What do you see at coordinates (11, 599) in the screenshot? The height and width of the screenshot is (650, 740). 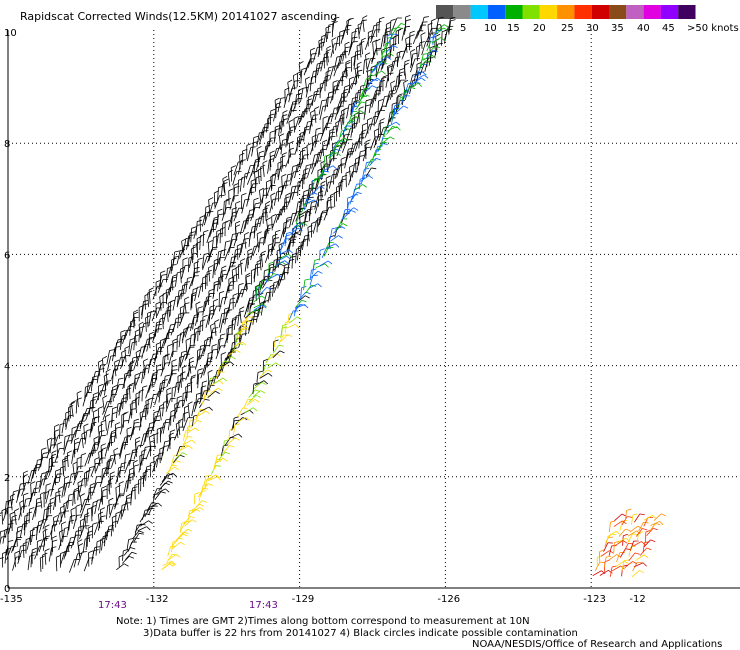 I see `x-tick-label: -135` at bounding box center [11, 599].